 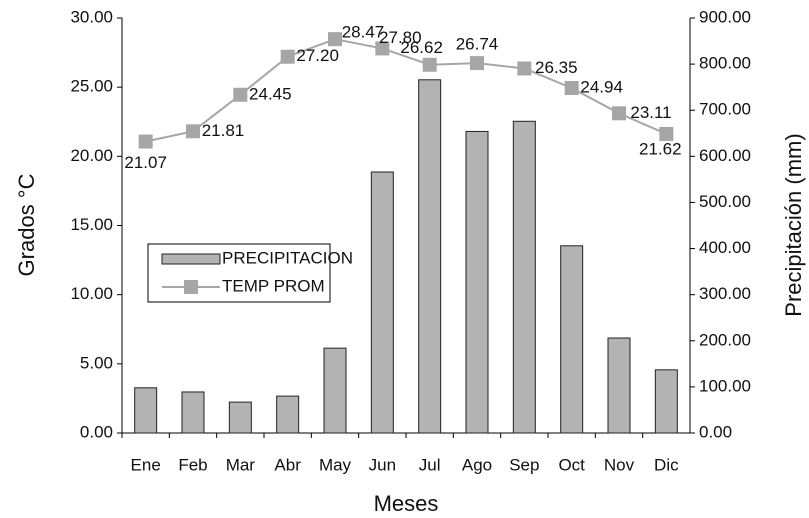 What do you see at coordinates (619, 464) in the screenshot?
I see `x-tick-label: Nov` at bounding box center [619, 464].